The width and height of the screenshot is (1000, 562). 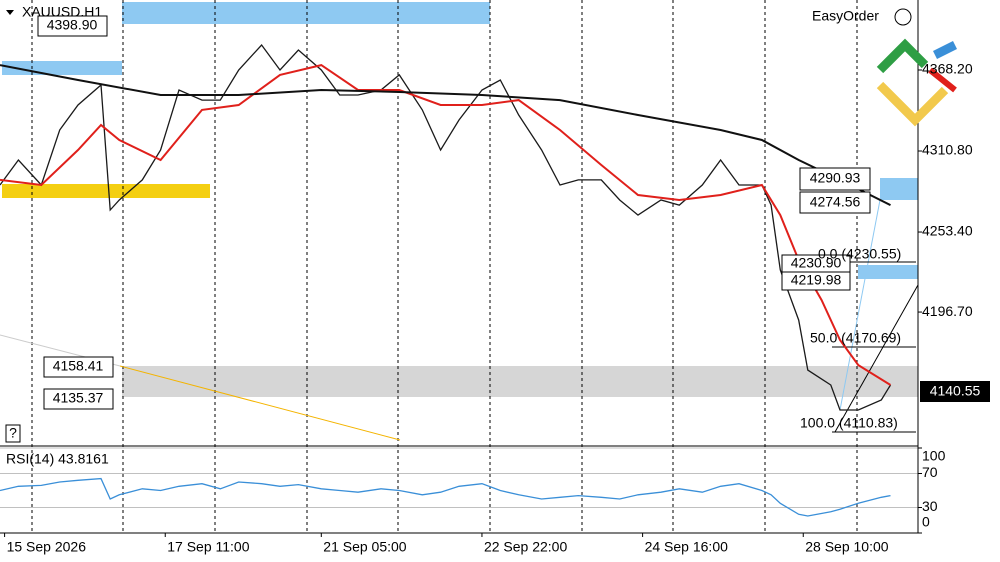 I want to click on help-button, so click(x=13, y=433).